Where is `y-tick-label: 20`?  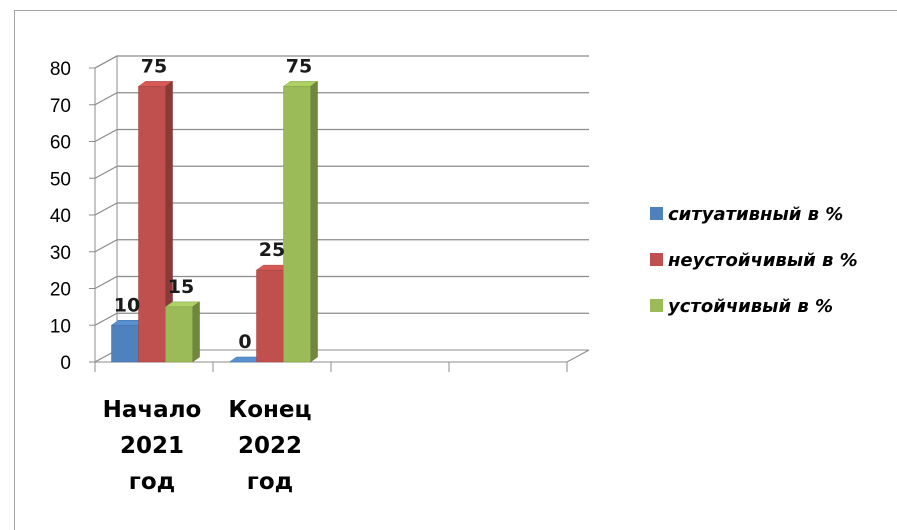 y-tick-label: 20 is located at coordinates (60, 290).